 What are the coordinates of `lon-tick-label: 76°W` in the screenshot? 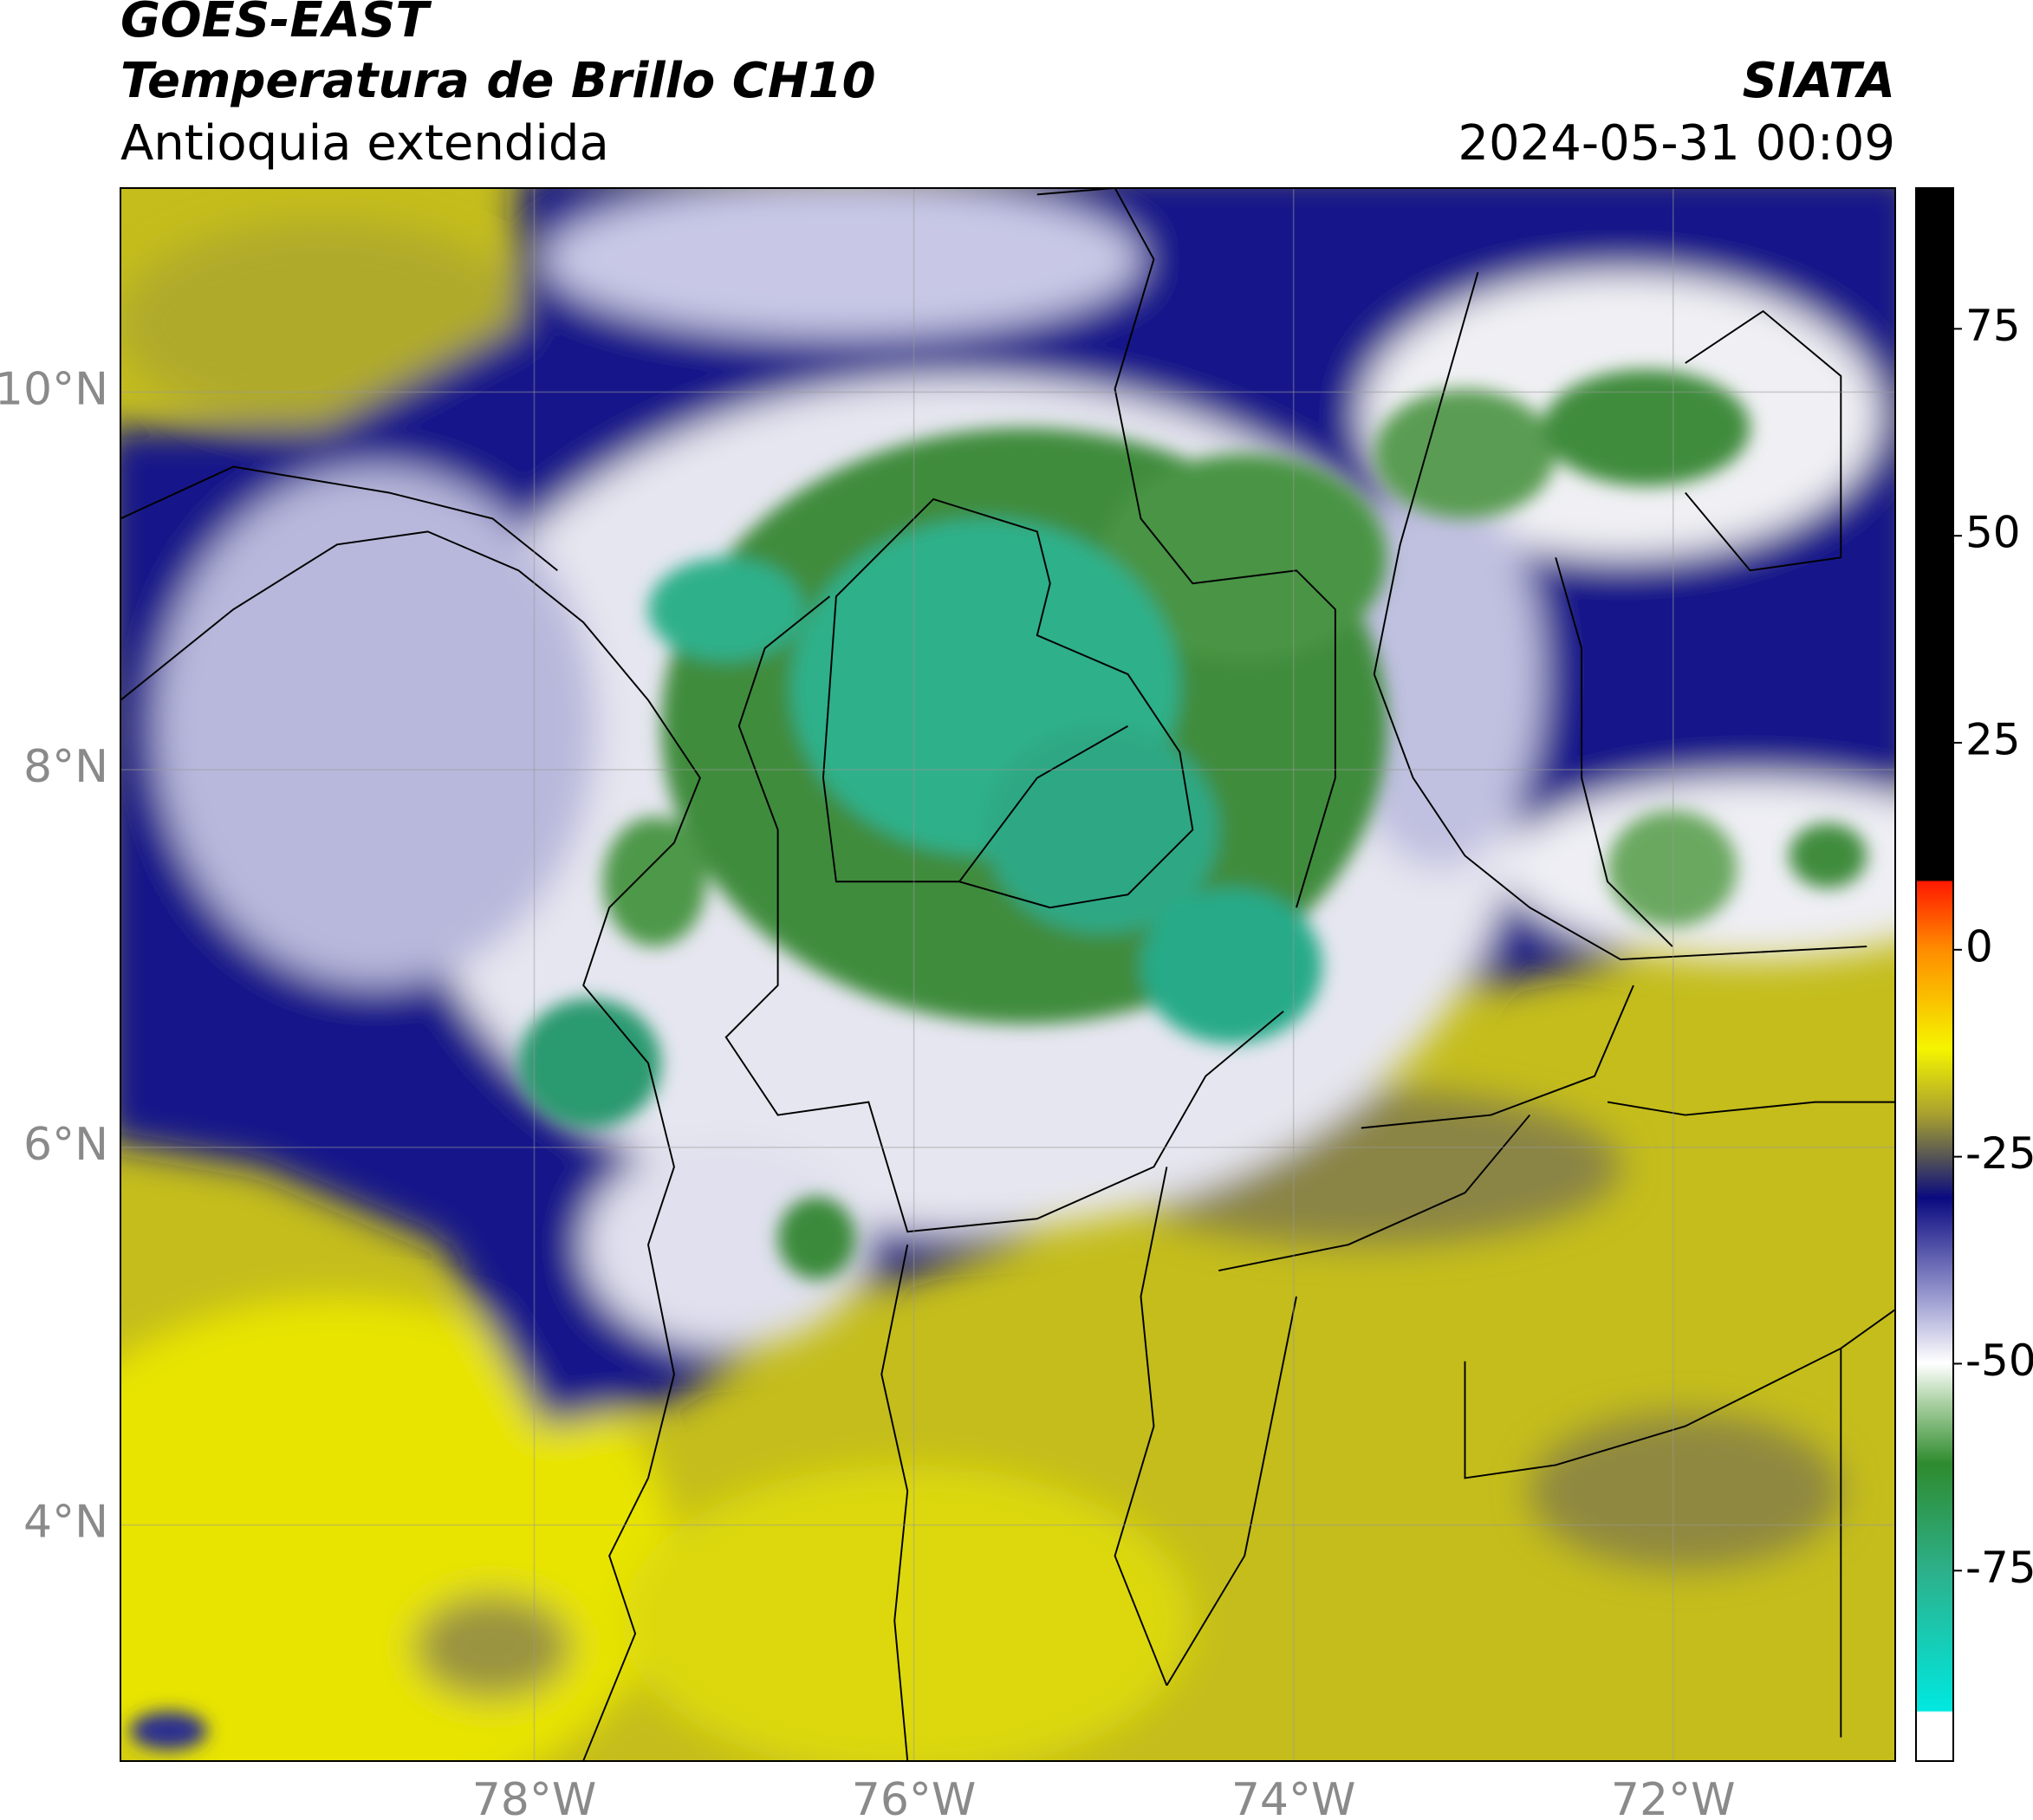 It's located at (914, 1797).